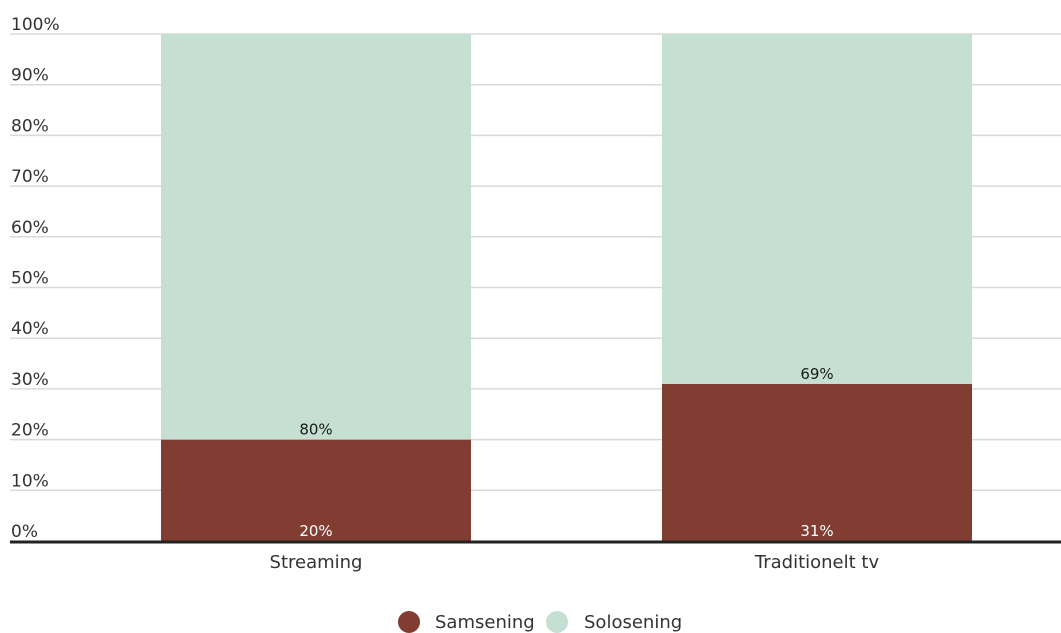 The image size is (1061, 633). I want to click on y-tick-label: 10%, so click(30, 481).